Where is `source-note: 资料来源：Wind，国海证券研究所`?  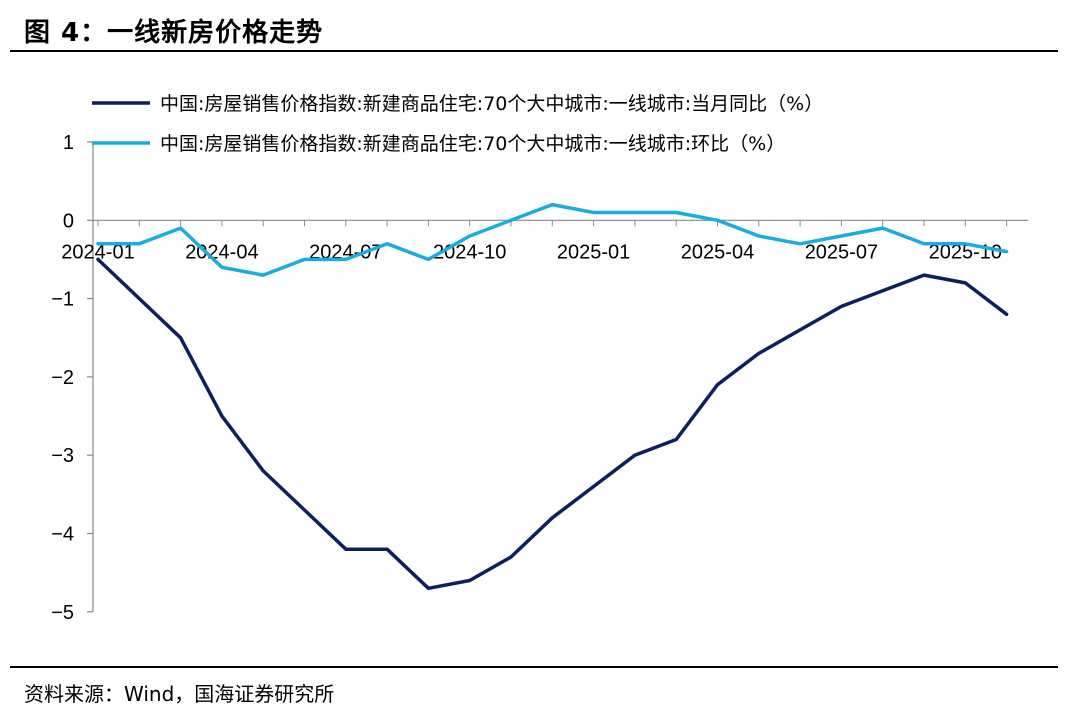 source-note: 资料来源：Wind，国海证券研究所 is located at coordinates (179, 694).